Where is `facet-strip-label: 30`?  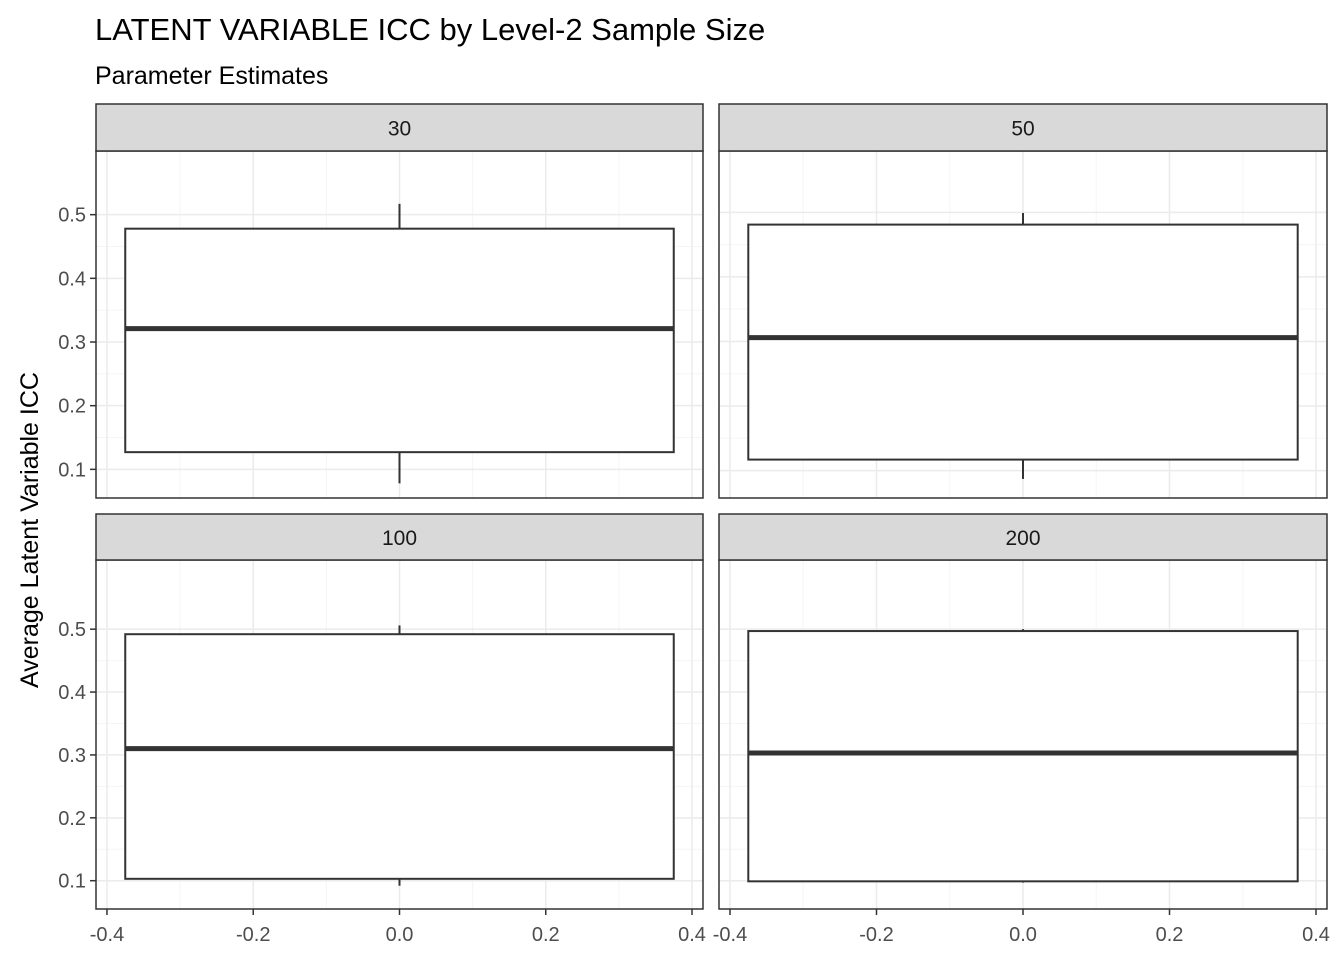
facet-strip-label: 30 is located at coordinates (399, 129).